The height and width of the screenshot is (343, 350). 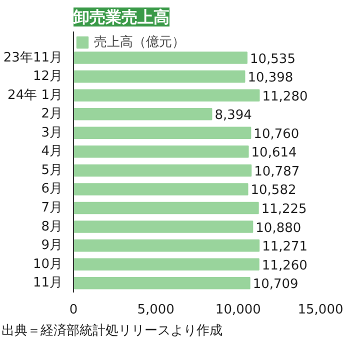 I want to click on source-note: 出典＝経済部統計処リリースより作成, so click(x=112, y=330).